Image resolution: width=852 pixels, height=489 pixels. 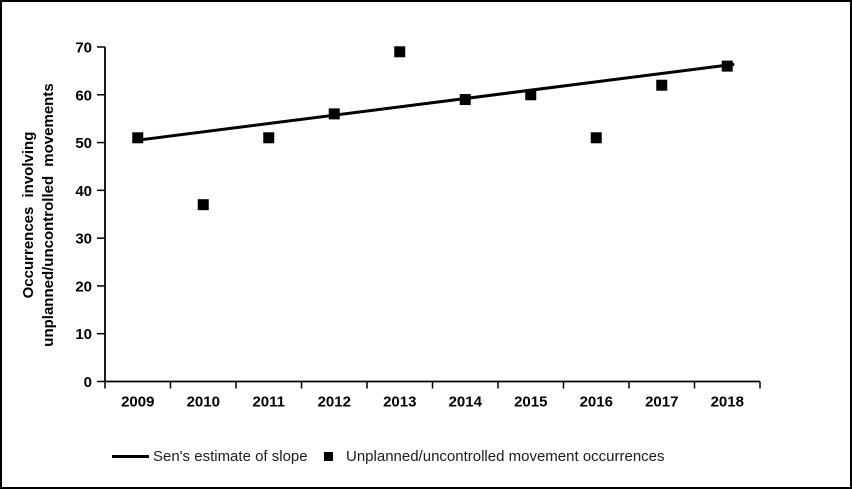 I want to click on x-tick-label: 2012, so click(x=334, y=402).